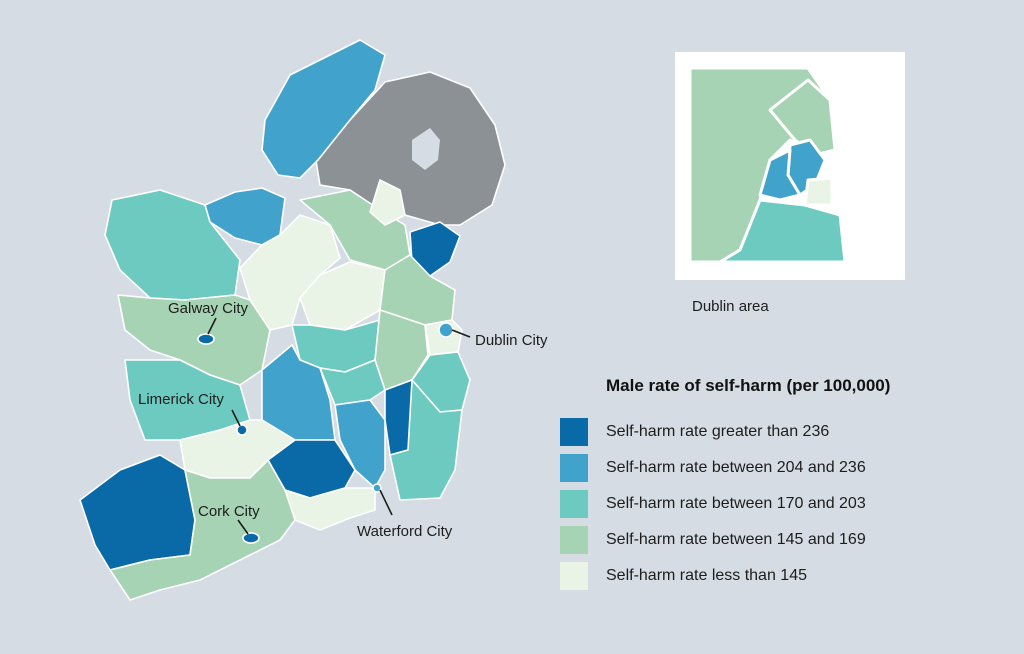 The height and width of the screenshot is (654, 1024). I want to click on legend-label: Self-harm rate between 204 and 236, so click(736, 467).